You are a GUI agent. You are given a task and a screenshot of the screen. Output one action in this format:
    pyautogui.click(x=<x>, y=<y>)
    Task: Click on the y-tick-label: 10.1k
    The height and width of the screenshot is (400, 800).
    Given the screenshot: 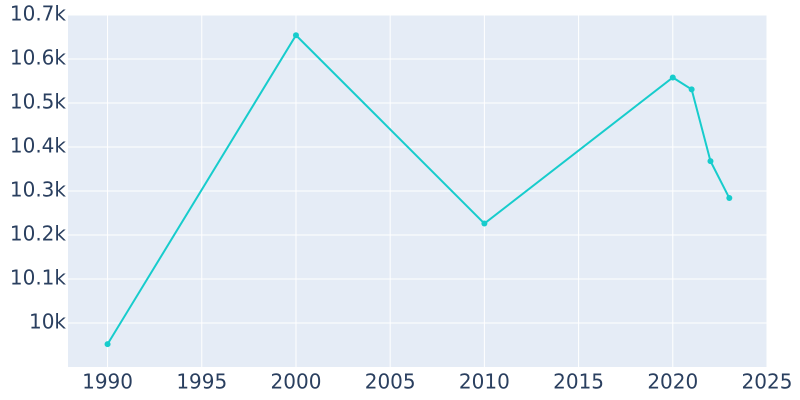 What is the action you would take?
    pyautogui.click(x=38, y=278)
    